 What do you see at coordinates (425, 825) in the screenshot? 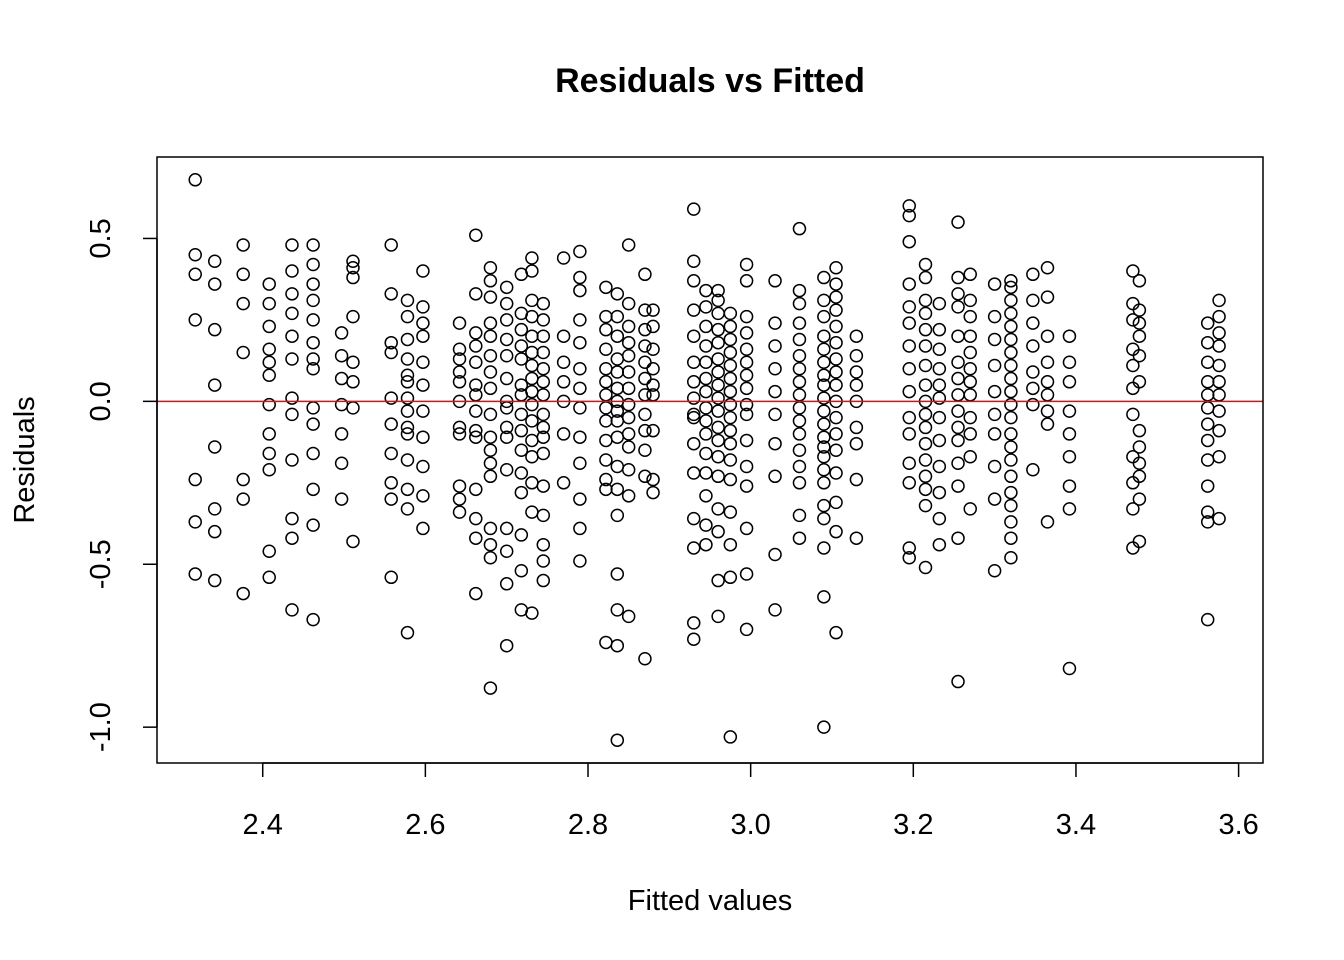
I see `x-tick-label: 2.6` at bounding box center [425, 825].